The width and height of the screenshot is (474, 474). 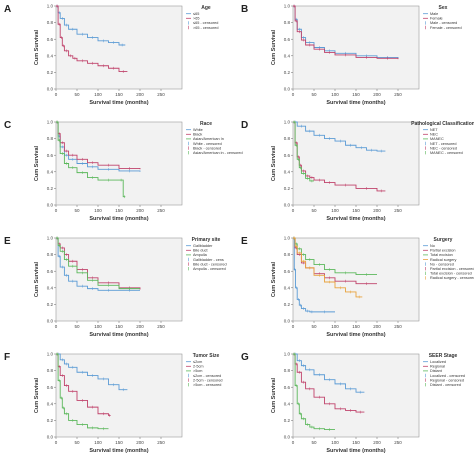 I want to click on legend-entry: >5cm, so click(x=197, y=371).